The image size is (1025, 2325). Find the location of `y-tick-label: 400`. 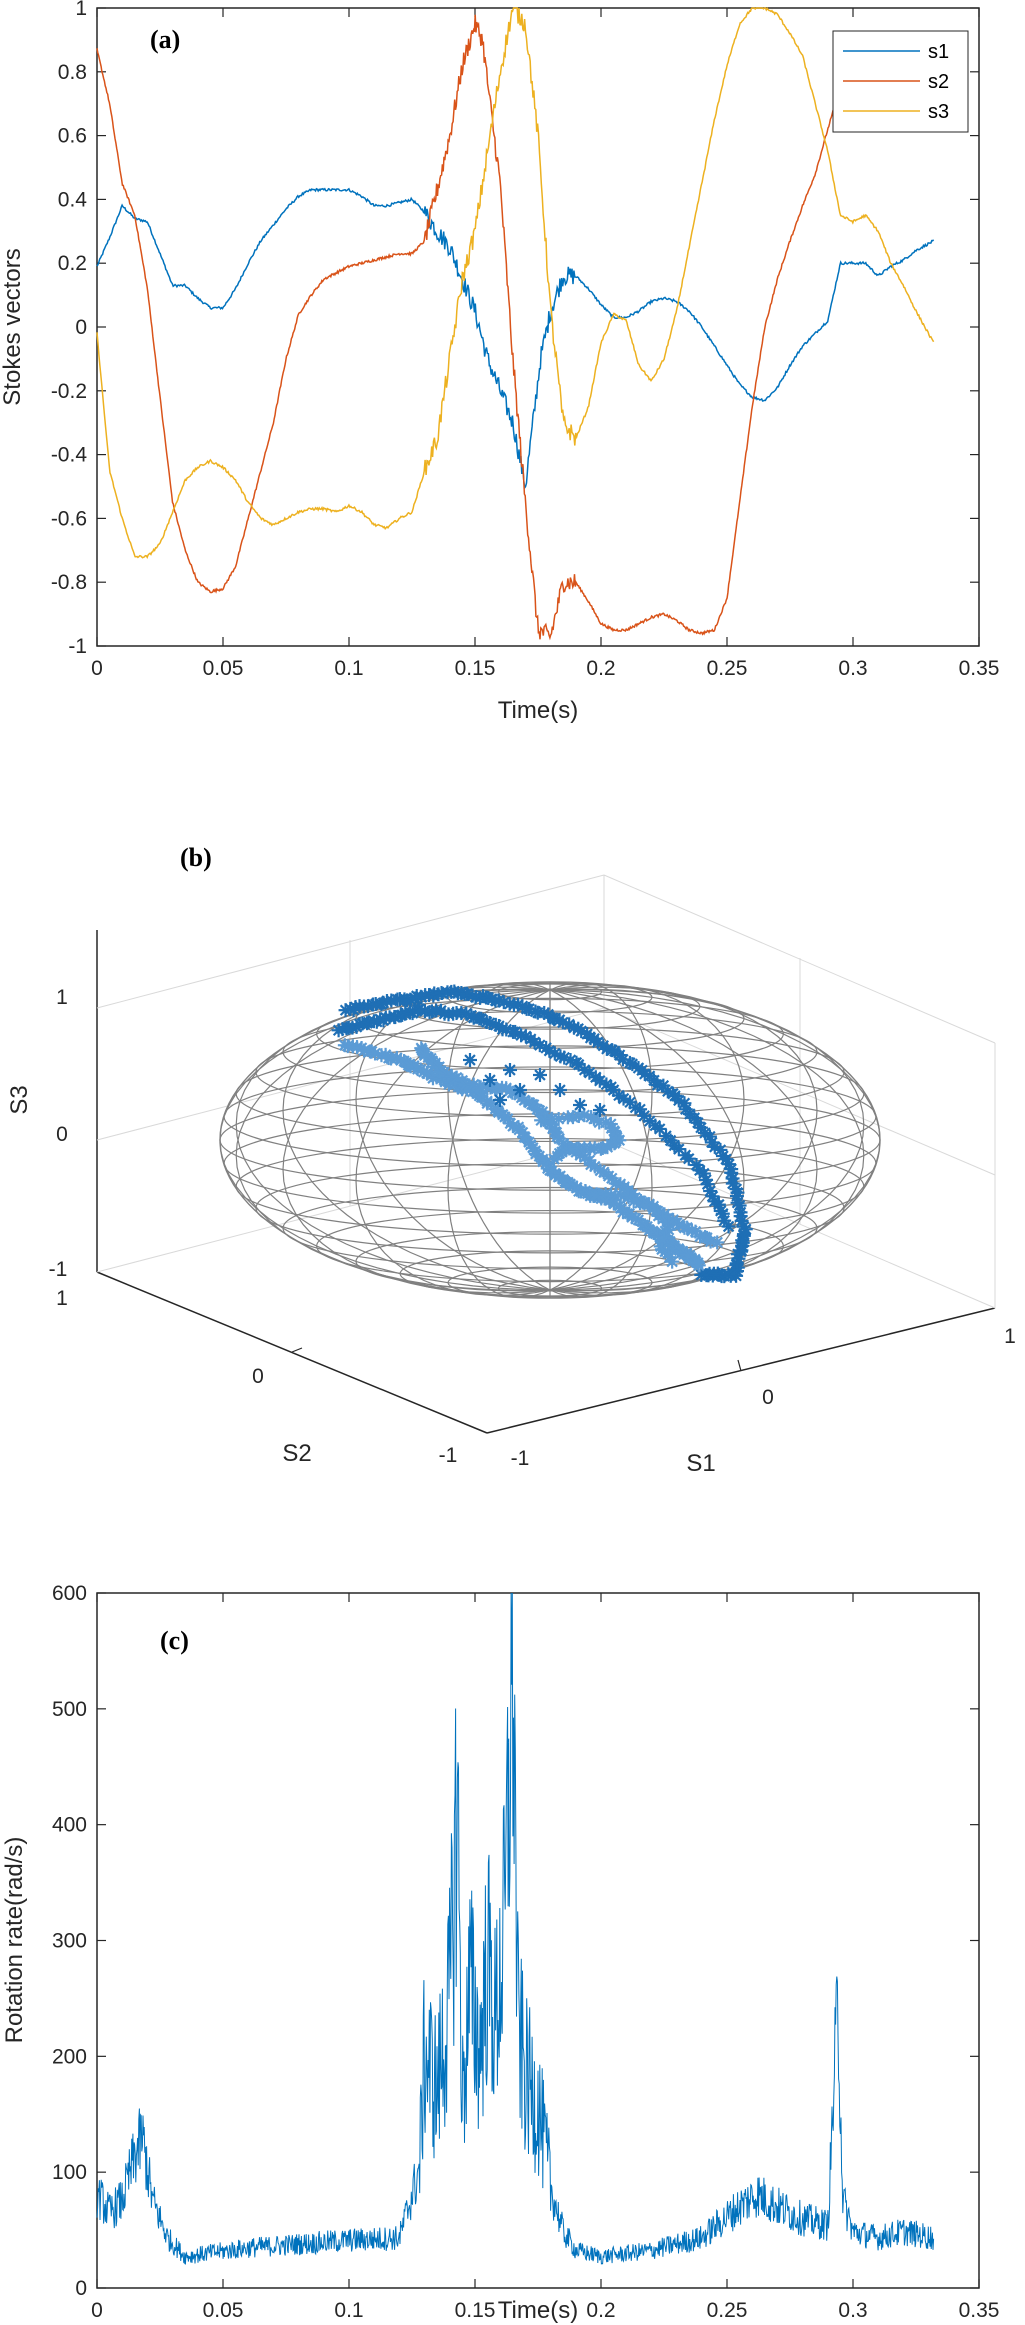

y-tick-label: 400 is located at coordinates (69, 1825).